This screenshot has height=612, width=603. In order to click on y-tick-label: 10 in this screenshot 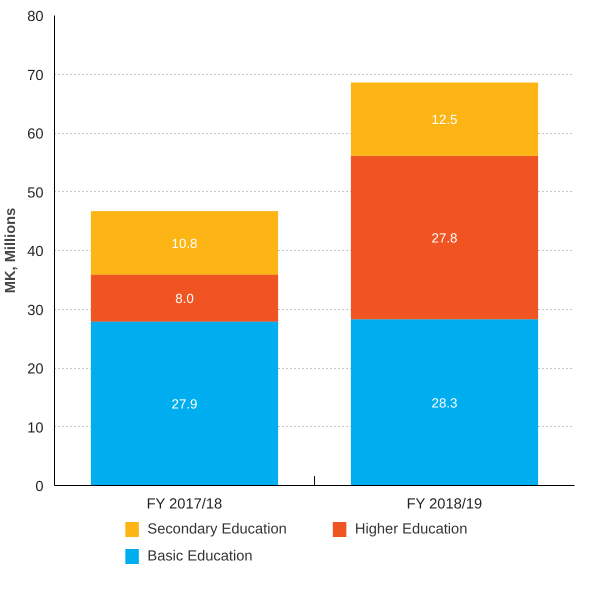, I will do `click(35, 428)`.